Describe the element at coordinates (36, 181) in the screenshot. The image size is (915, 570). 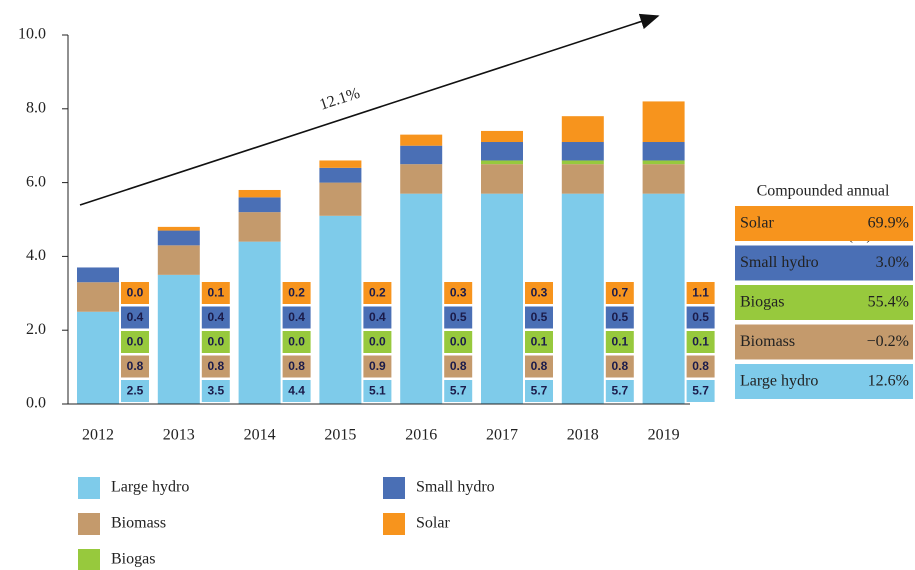
I see `y-tick-label: 6.0` at that location.